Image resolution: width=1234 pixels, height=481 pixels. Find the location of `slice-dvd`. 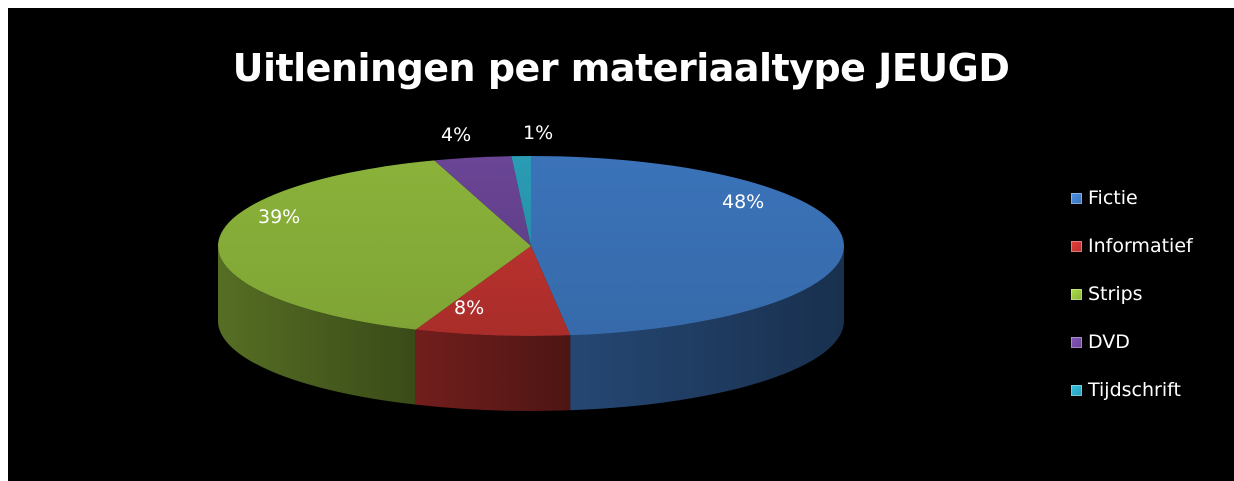

slice-dvd is located at coordinates (482, 201).